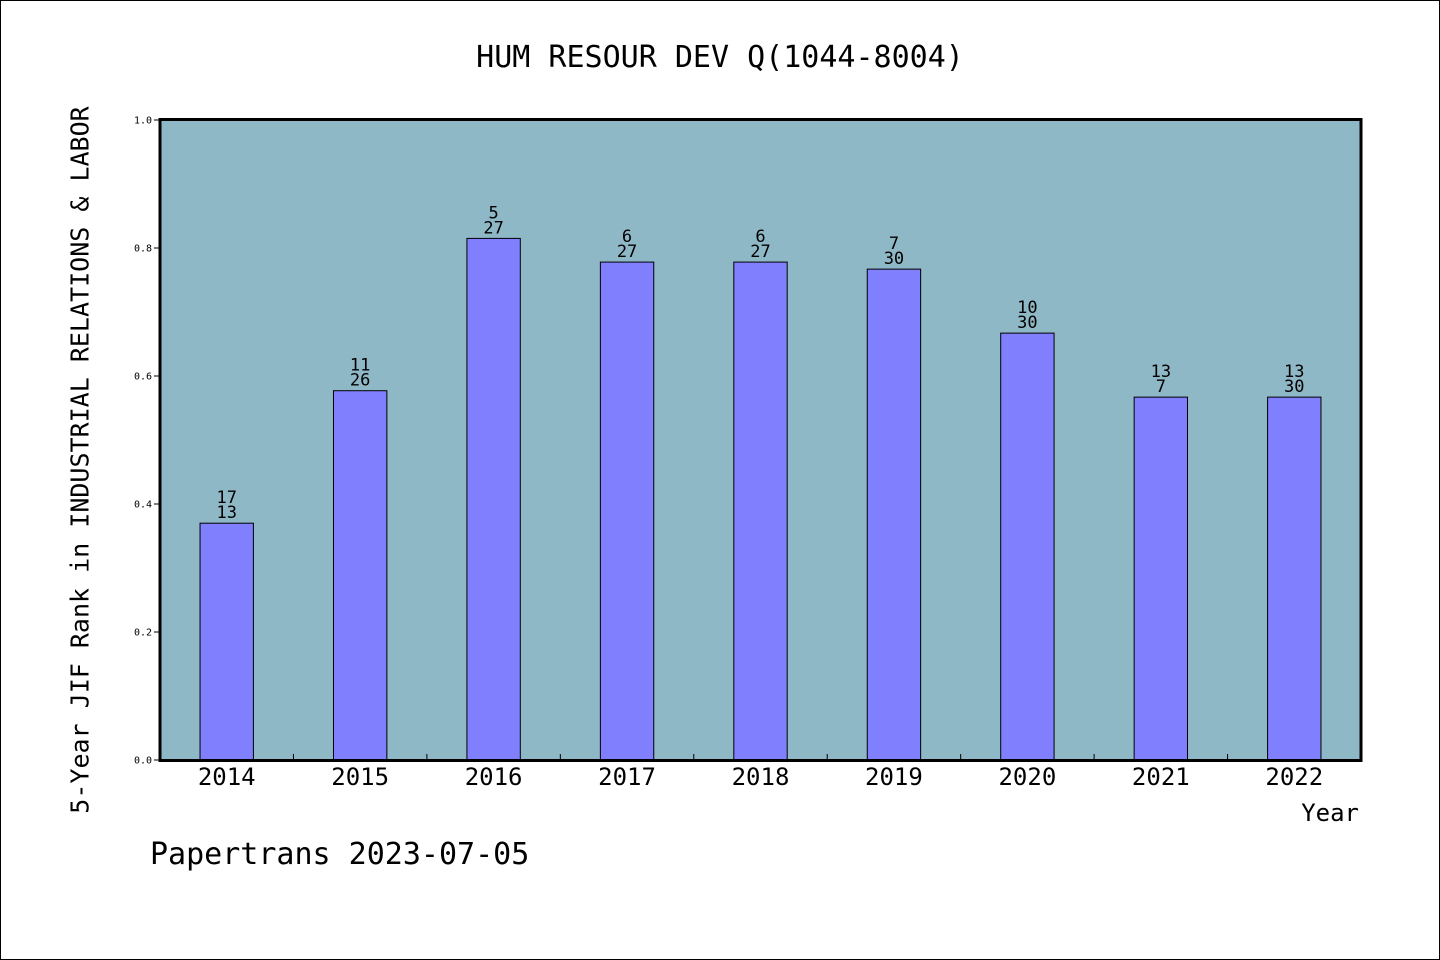 Image resolution: width=1440 pixels, height=960 pixels. What do you see at coordinates (1161, 387) in the screenshot?
I see `bar-label-lower-2021: 7` at bounding box center [1161, 387].